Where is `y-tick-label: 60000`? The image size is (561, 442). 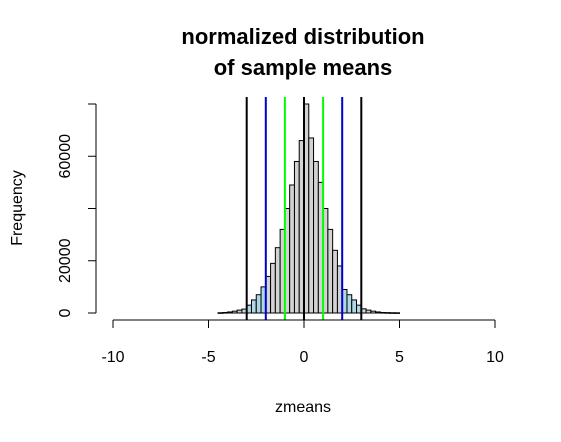 y-tick-label: 60000 is located at coordinates (65, 156).